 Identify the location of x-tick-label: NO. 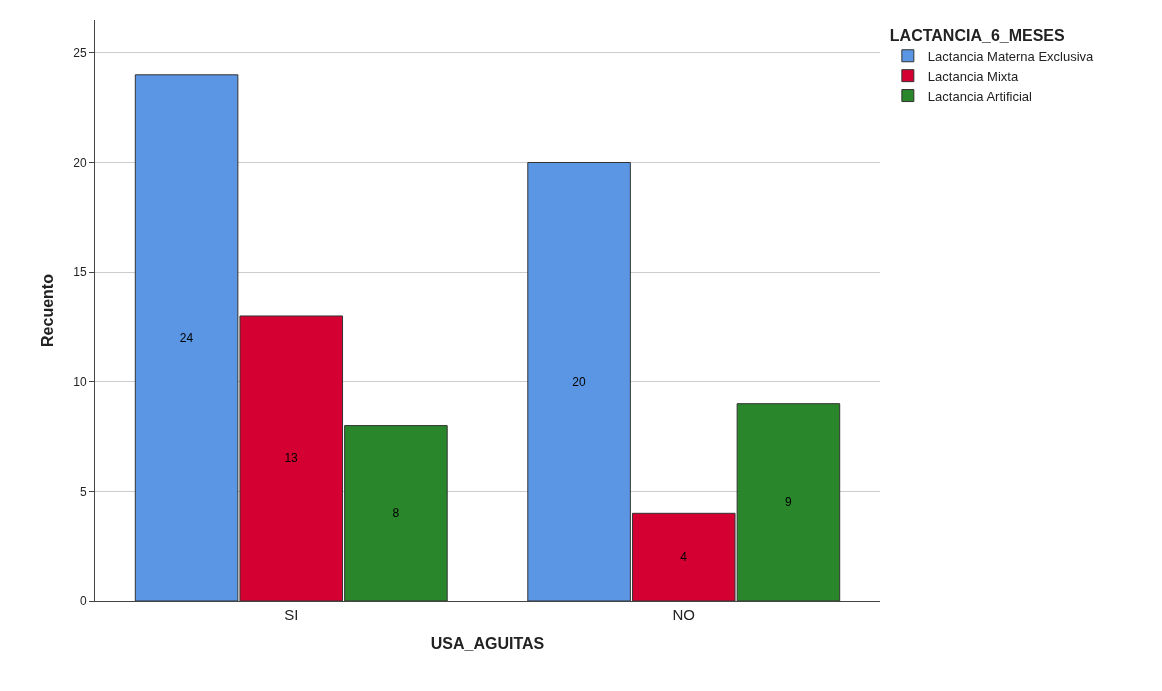
(683, 614).